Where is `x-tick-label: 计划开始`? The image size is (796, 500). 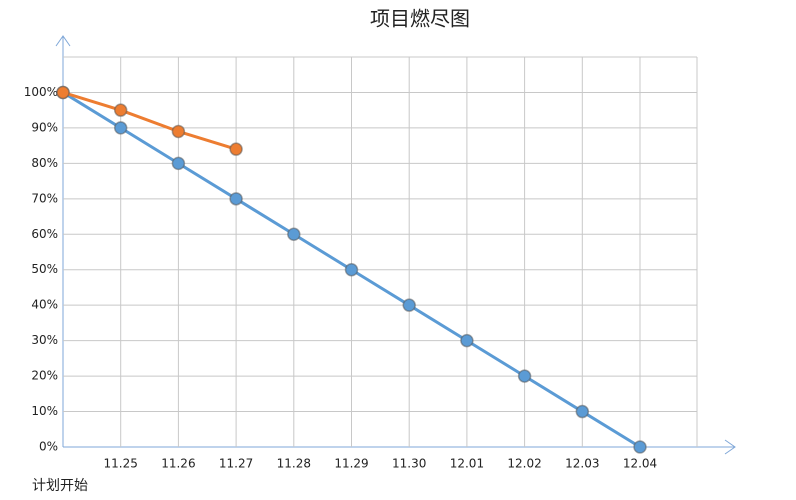
x-tick-label: 计划开始 is located at coordinates (60, 486).